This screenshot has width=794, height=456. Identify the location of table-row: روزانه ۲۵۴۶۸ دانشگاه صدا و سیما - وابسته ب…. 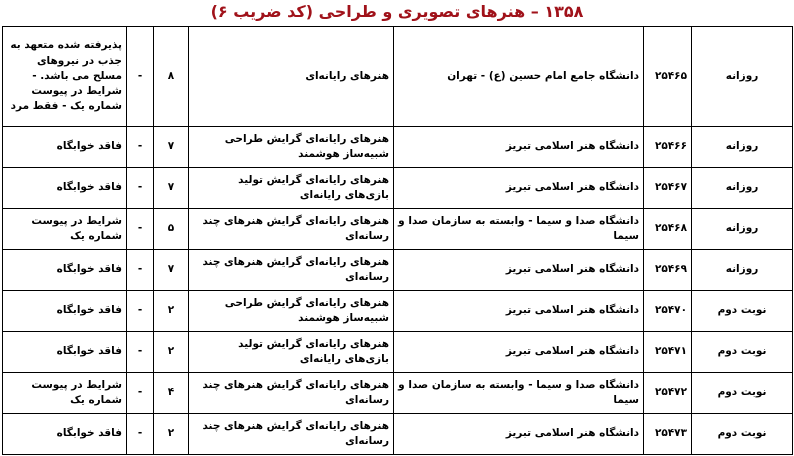
(397, 229).